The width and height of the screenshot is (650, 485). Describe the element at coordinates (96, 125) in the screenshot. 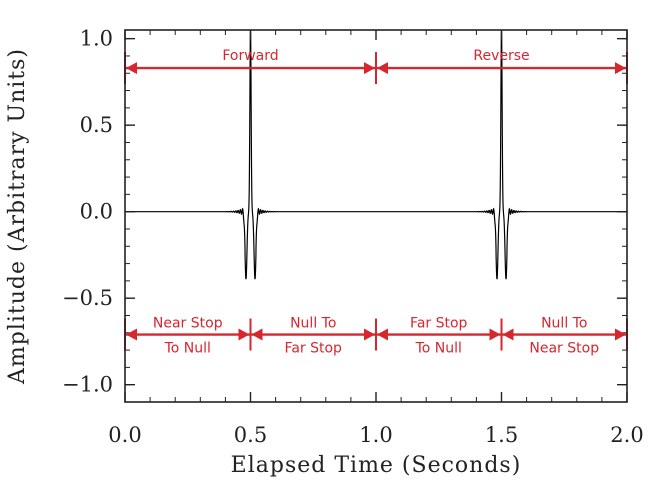

I see `y-tick-label: 0.5` at that location.